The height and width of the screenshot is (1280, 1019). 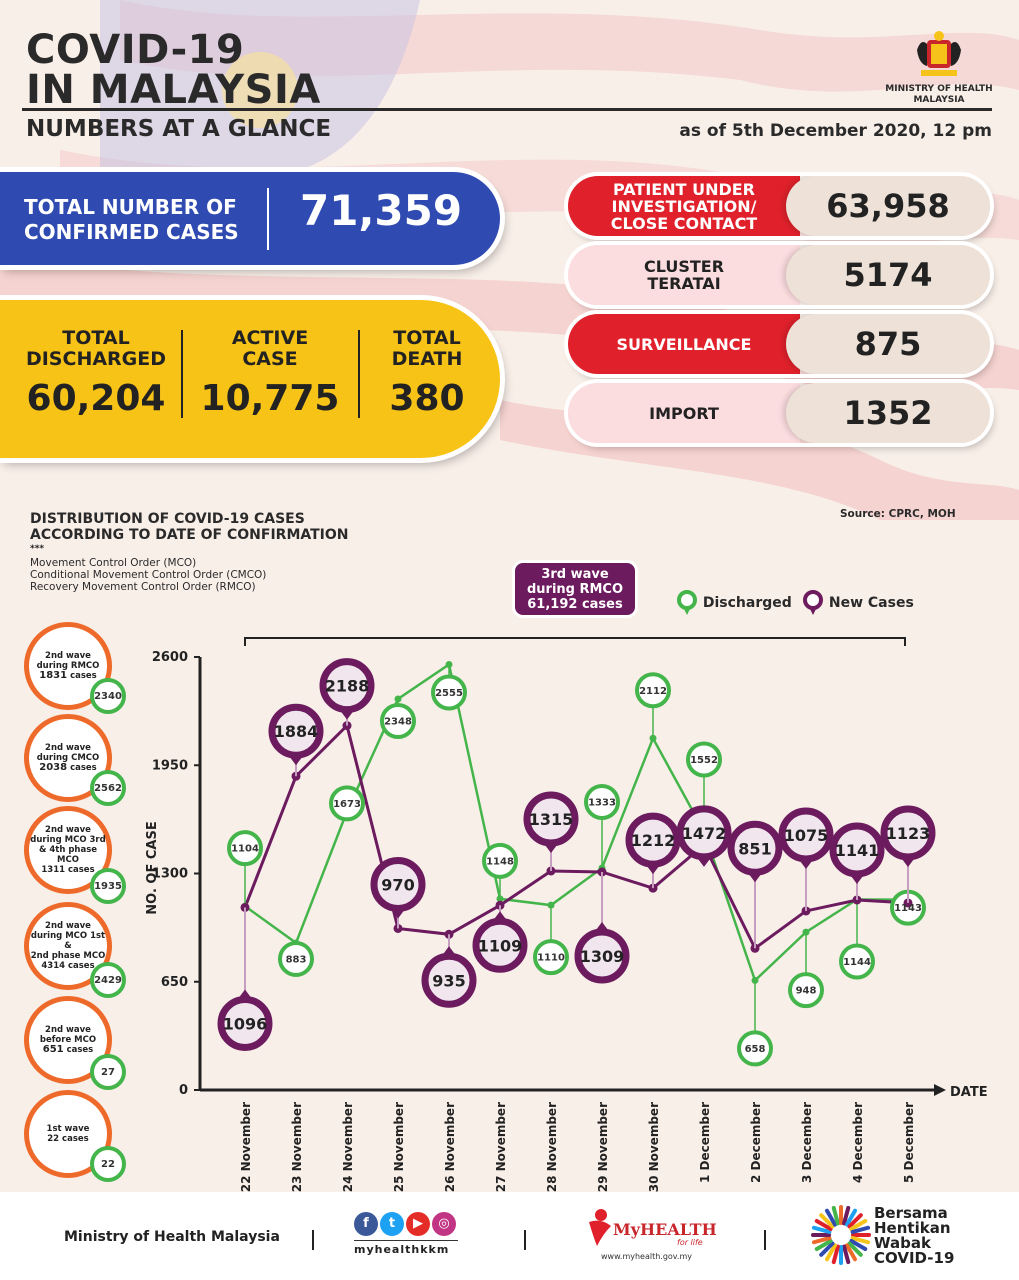 What do you see at coordinates (813, 602) in the screenshot?
I see `purple-pin-icon` at bounding box center [813, 602].